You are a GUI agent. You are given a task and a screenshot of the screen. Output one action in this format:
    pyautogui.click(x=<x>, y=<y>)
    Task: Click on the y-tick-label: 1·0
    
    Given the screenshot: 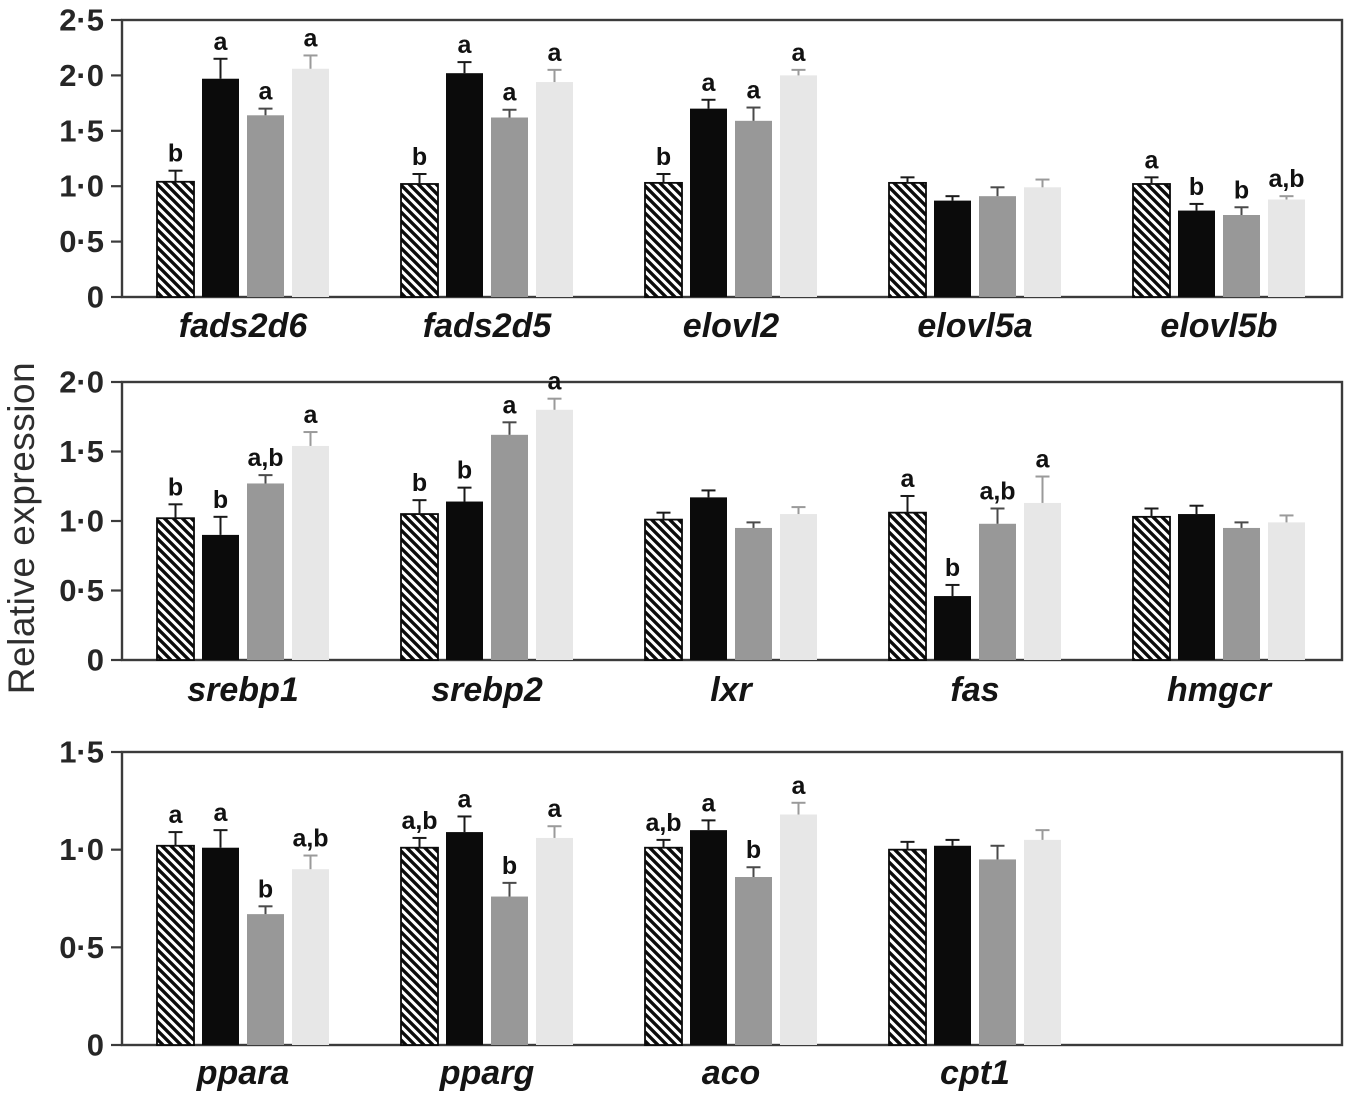 What is the action you would take?
    pyautogui.click(x=81, y=521)
    